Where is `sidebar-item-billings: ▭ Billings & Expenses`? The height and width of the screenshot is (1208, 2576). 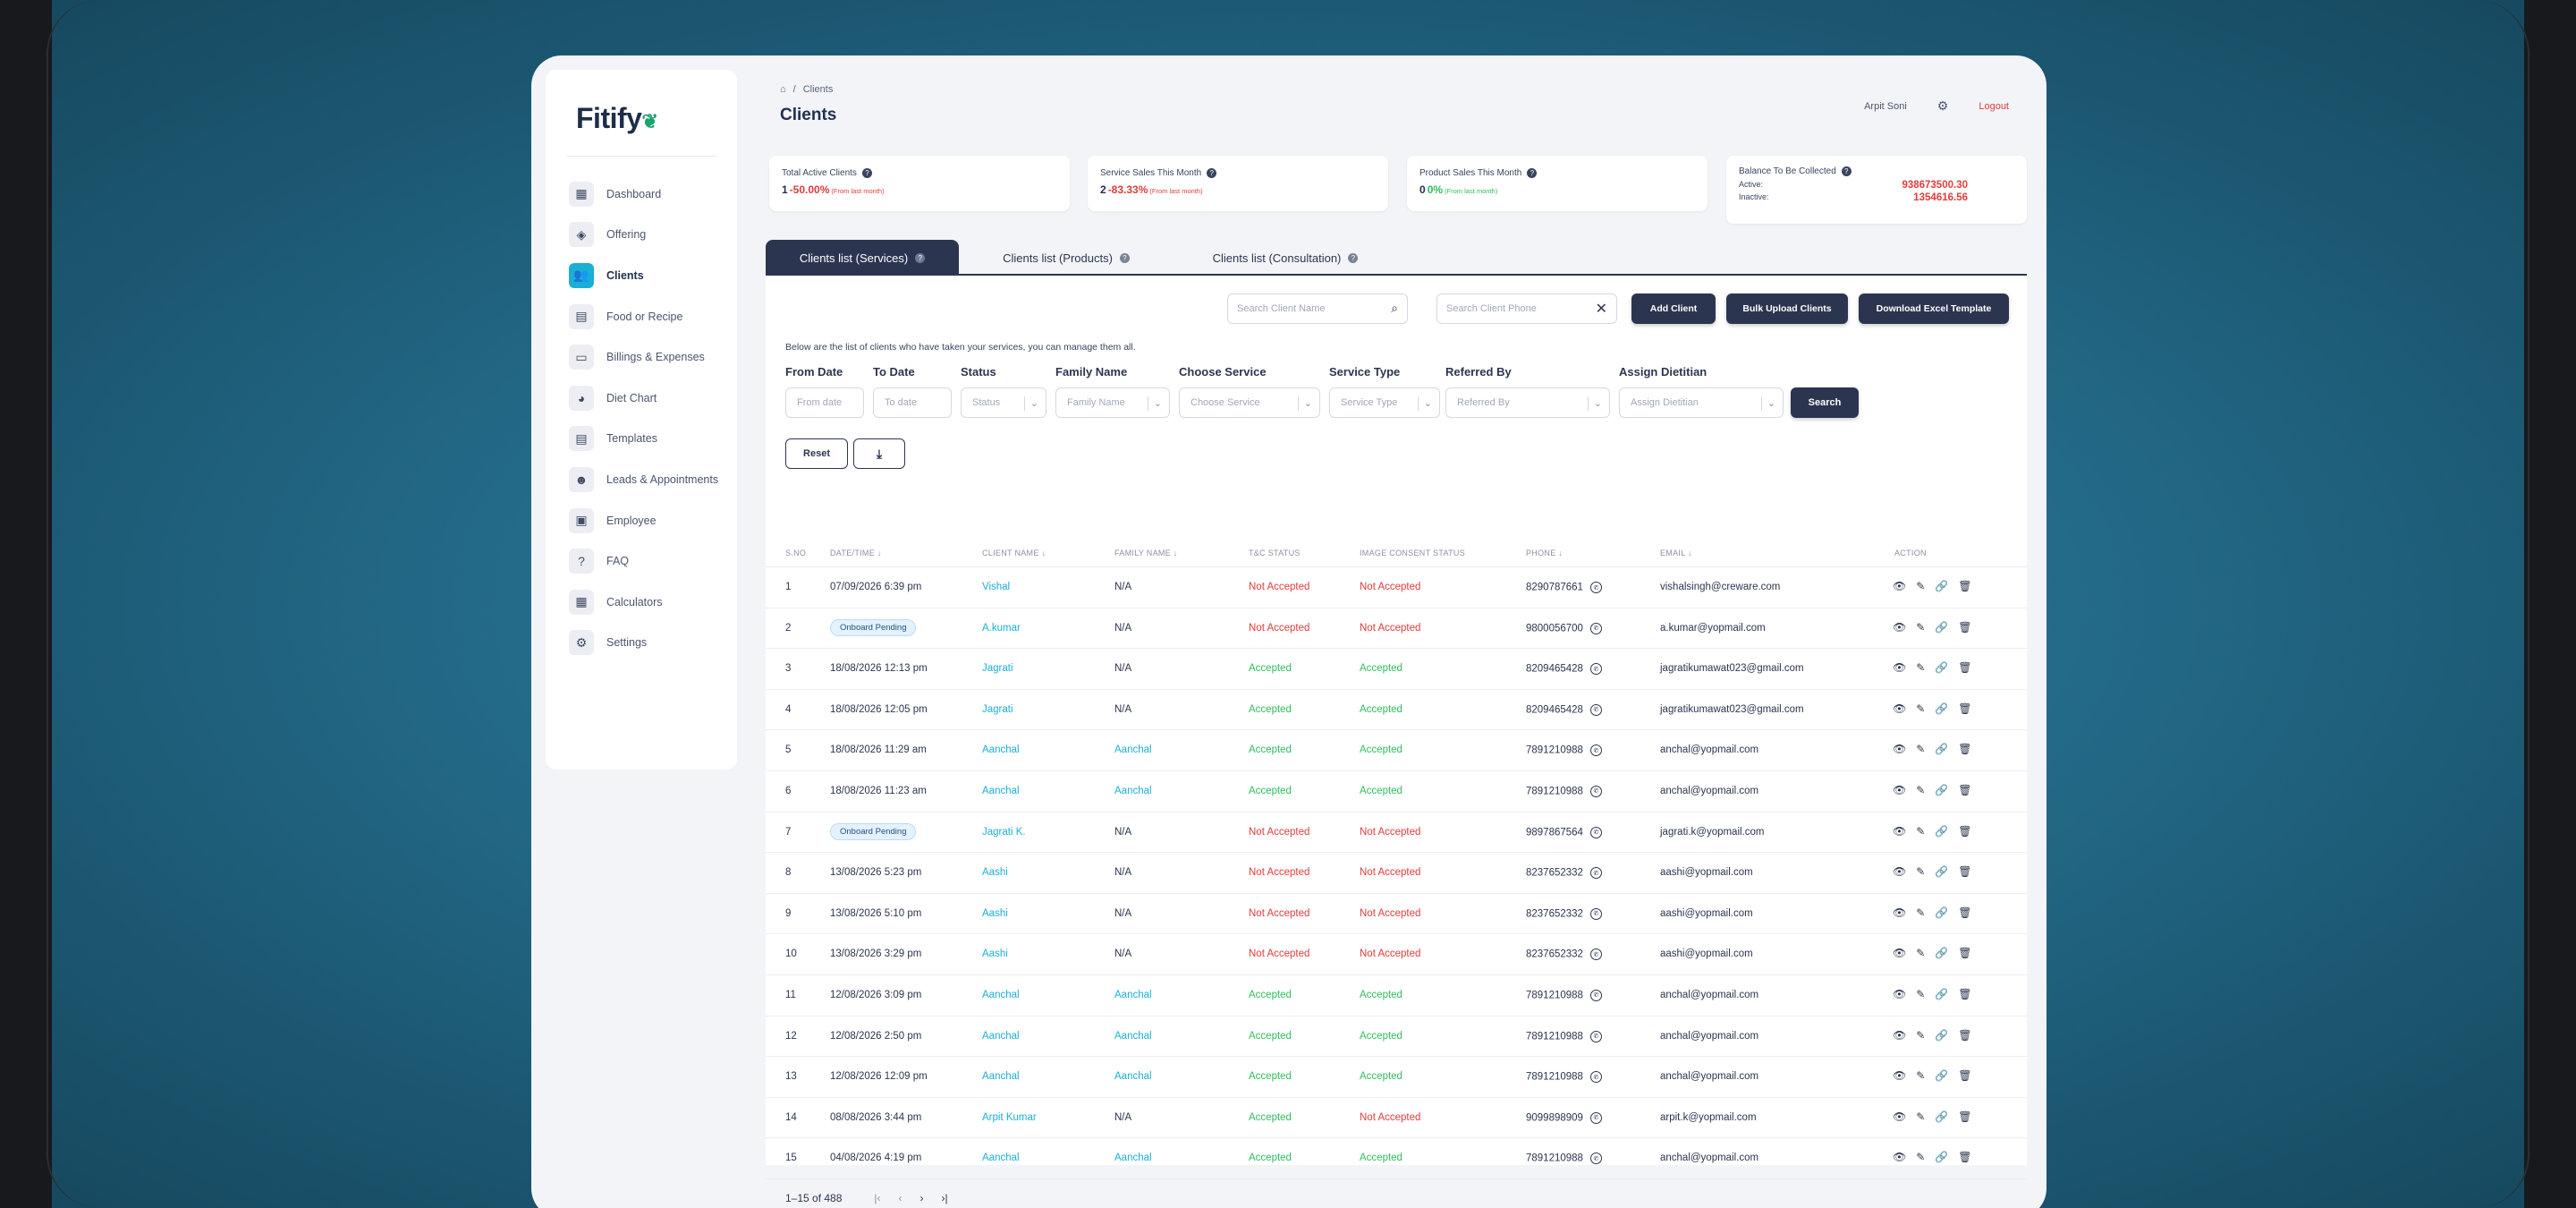 sidebar-item-billings: ▭ Billings & Expenses is located at coordinates (649, 357).